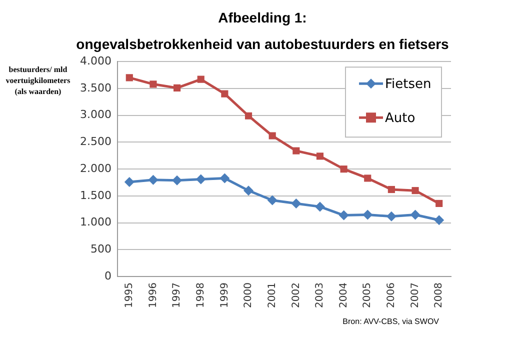 This screenshot has height=342, width=511. I want to click on x-tick-label: 2007, so click(415, 295).